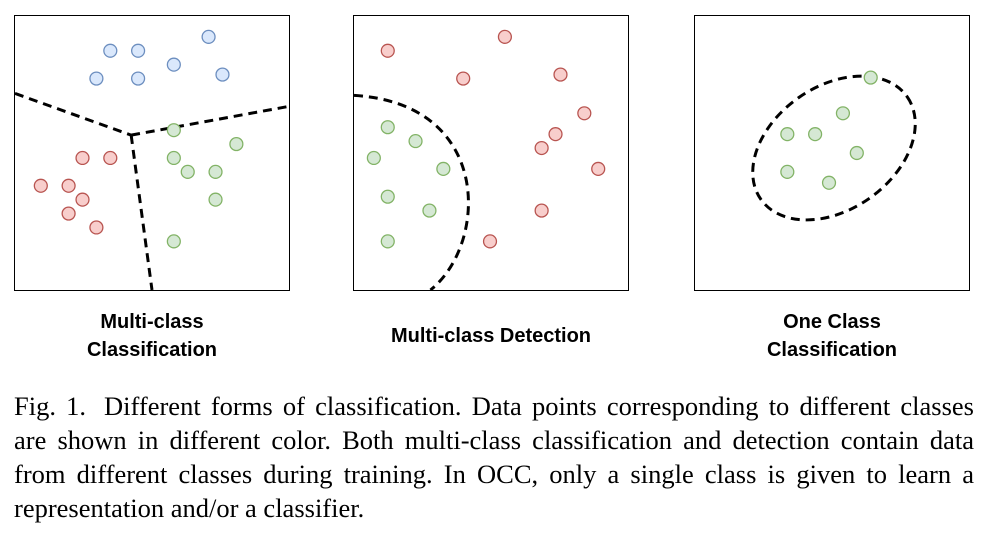 This screenshot has height=534, width=1004. I want to click on panel-1-canvas, so click(152, 159).